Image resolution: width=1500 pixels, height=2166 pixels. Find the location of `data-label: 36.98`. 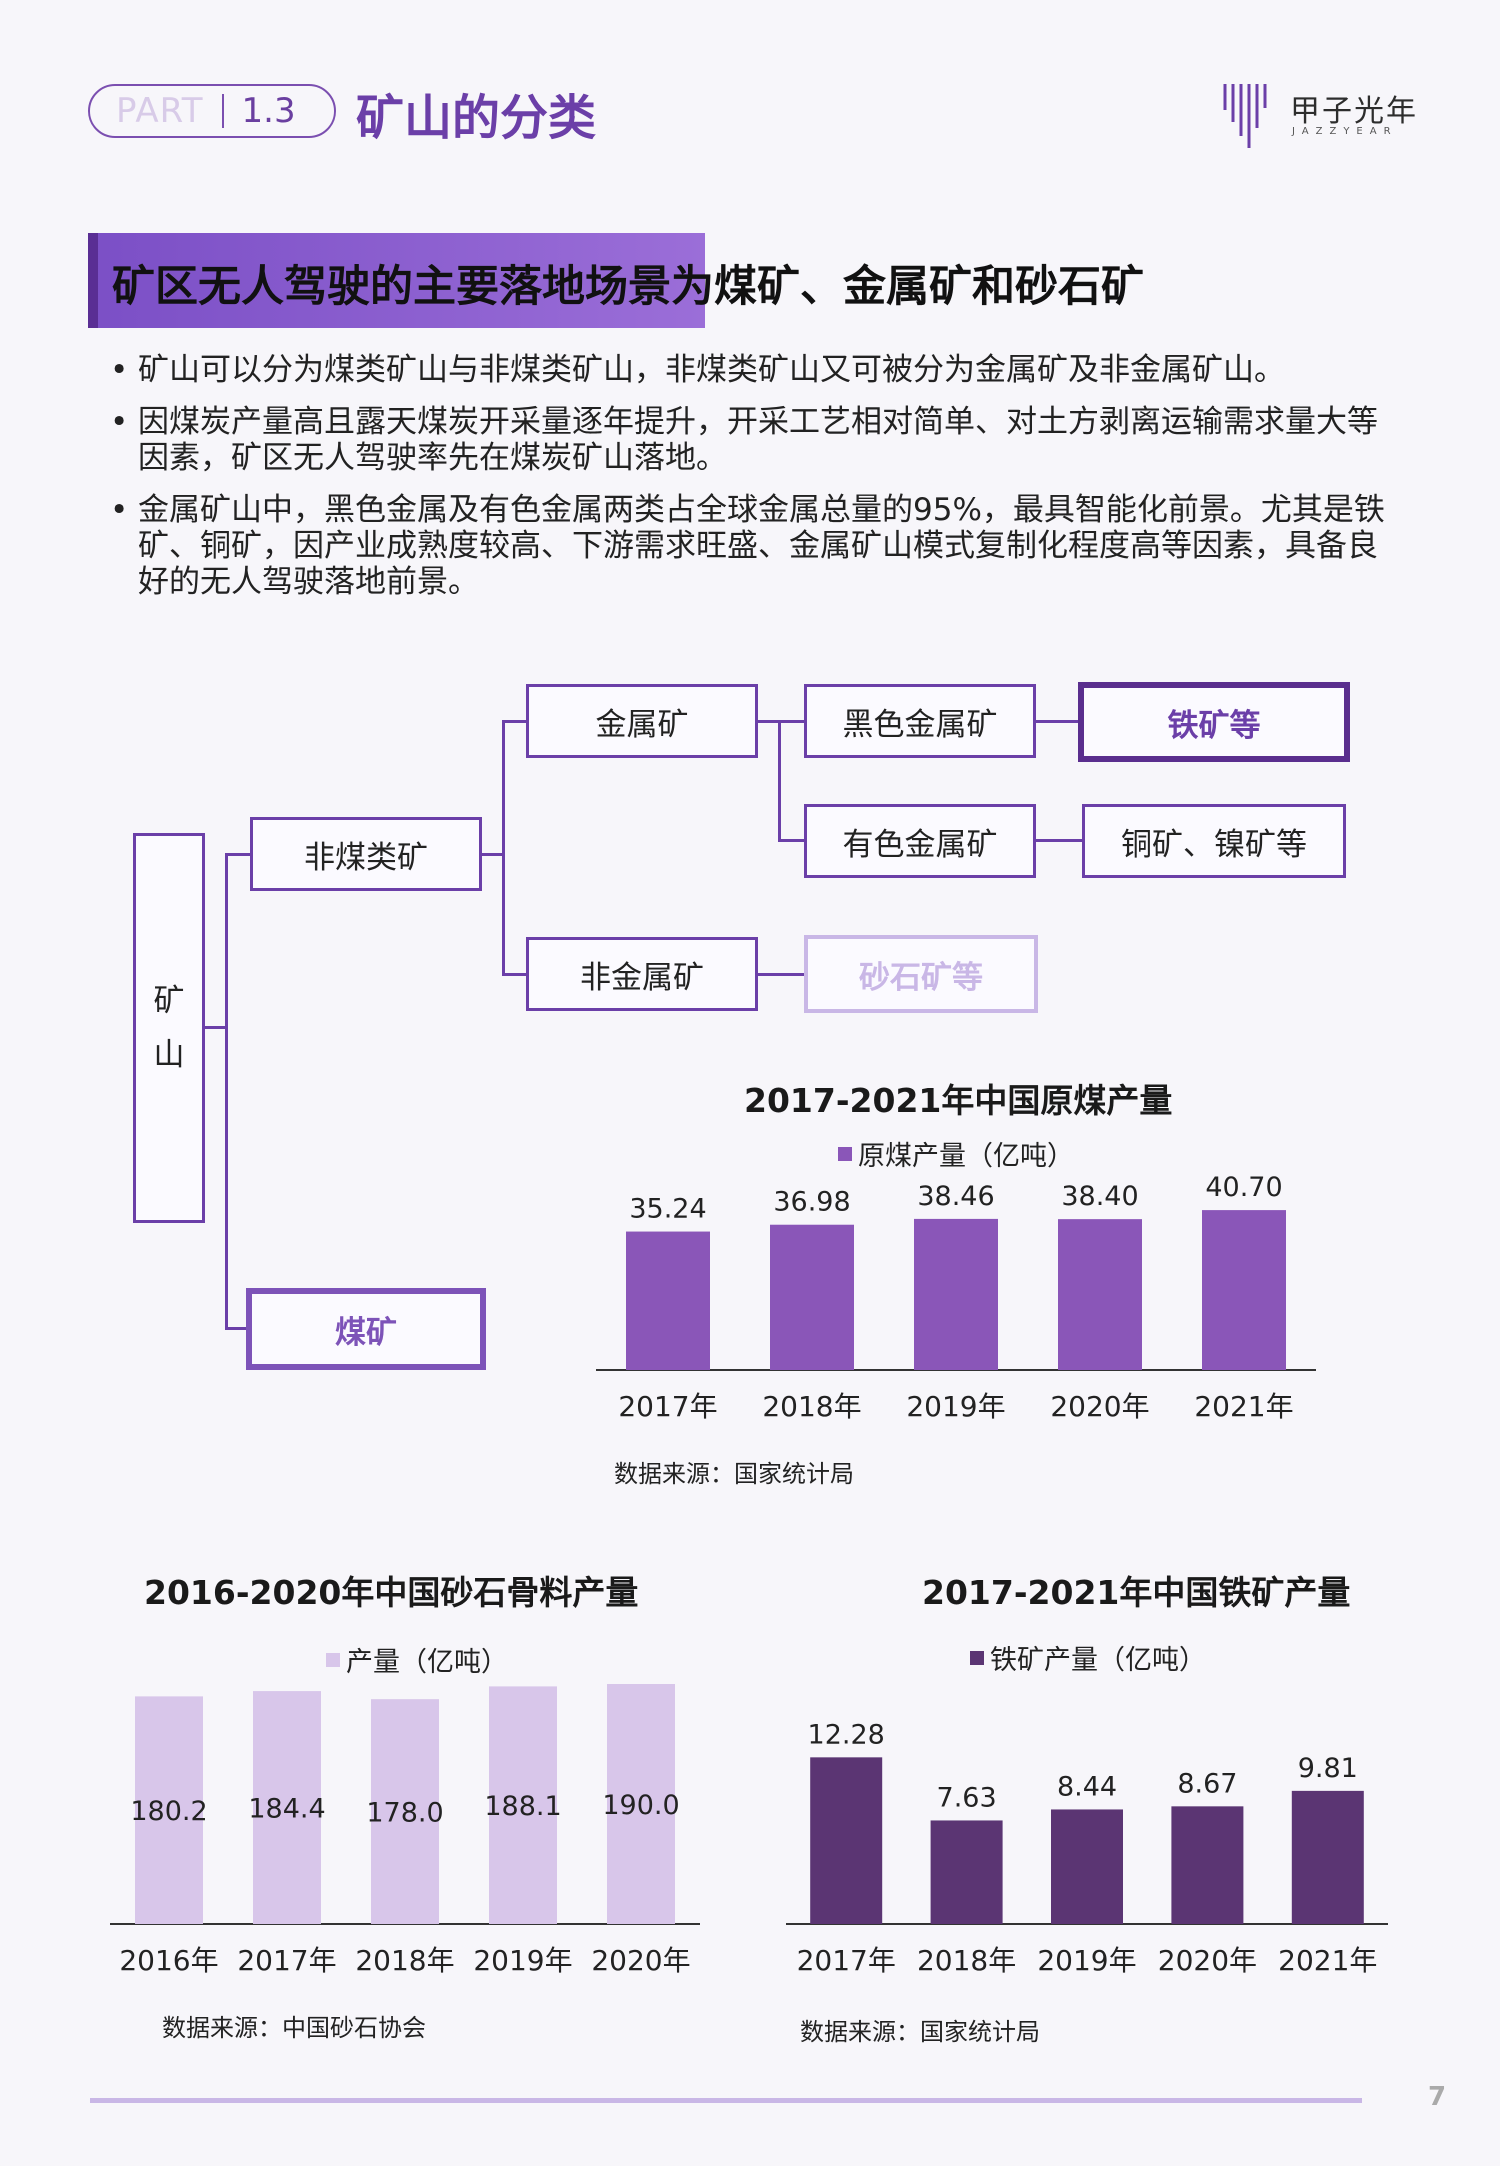

data-label: 36.98 is located at coordinates (811, 1202).